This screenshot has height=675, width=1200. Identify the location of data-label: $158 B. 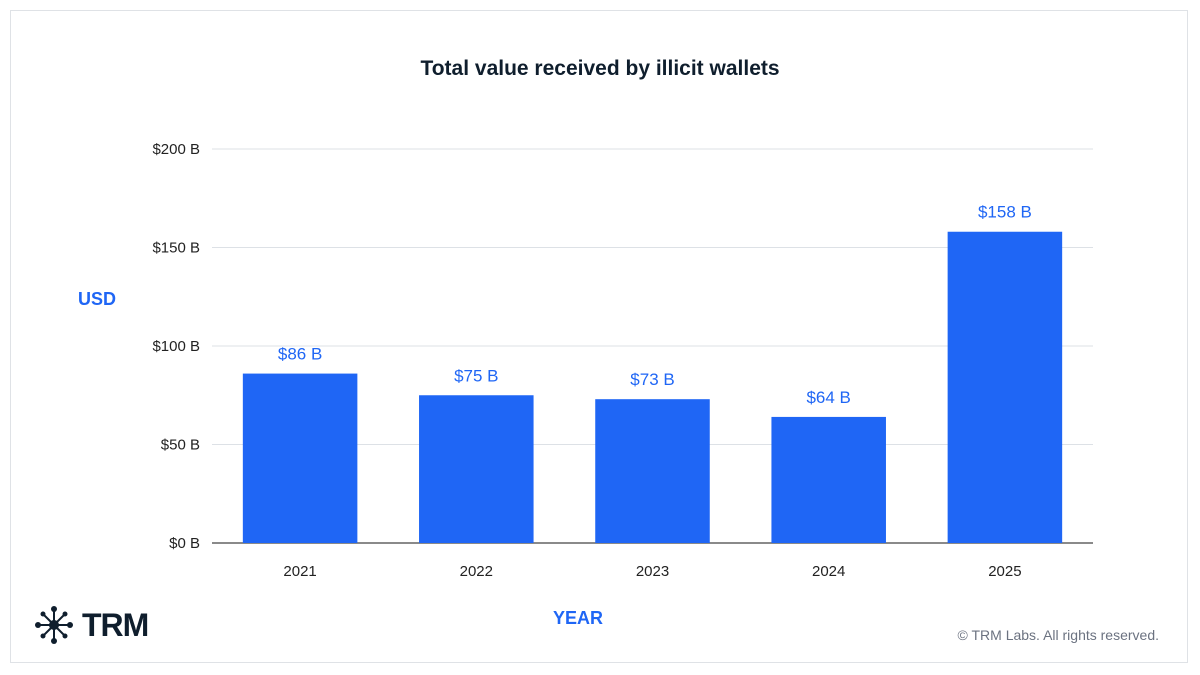
(1005, 212).